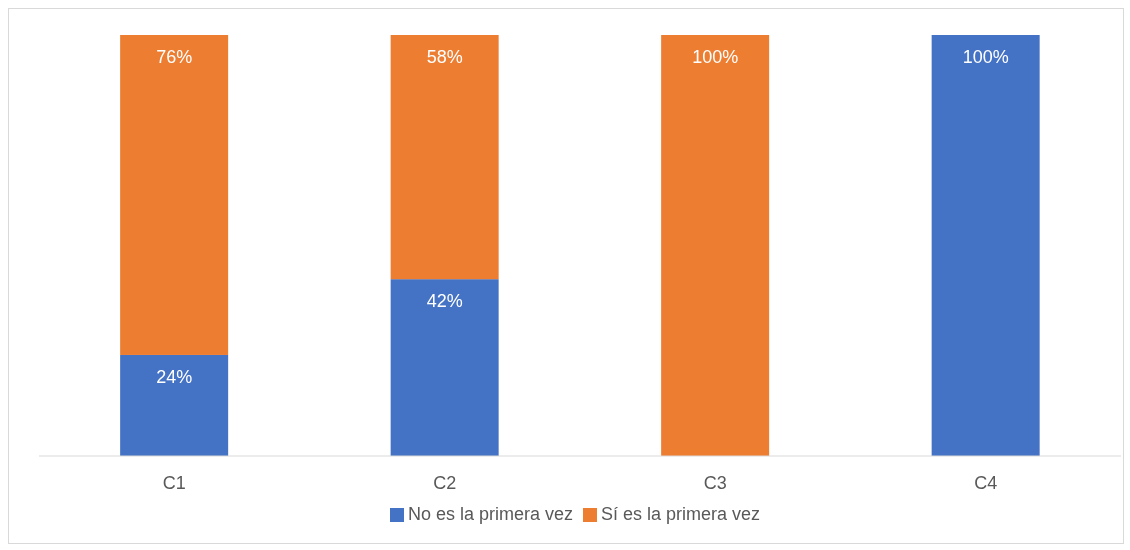 This screenshot has width=1130, height=550. I want to click on data-label: 42%, so click(444, 301).